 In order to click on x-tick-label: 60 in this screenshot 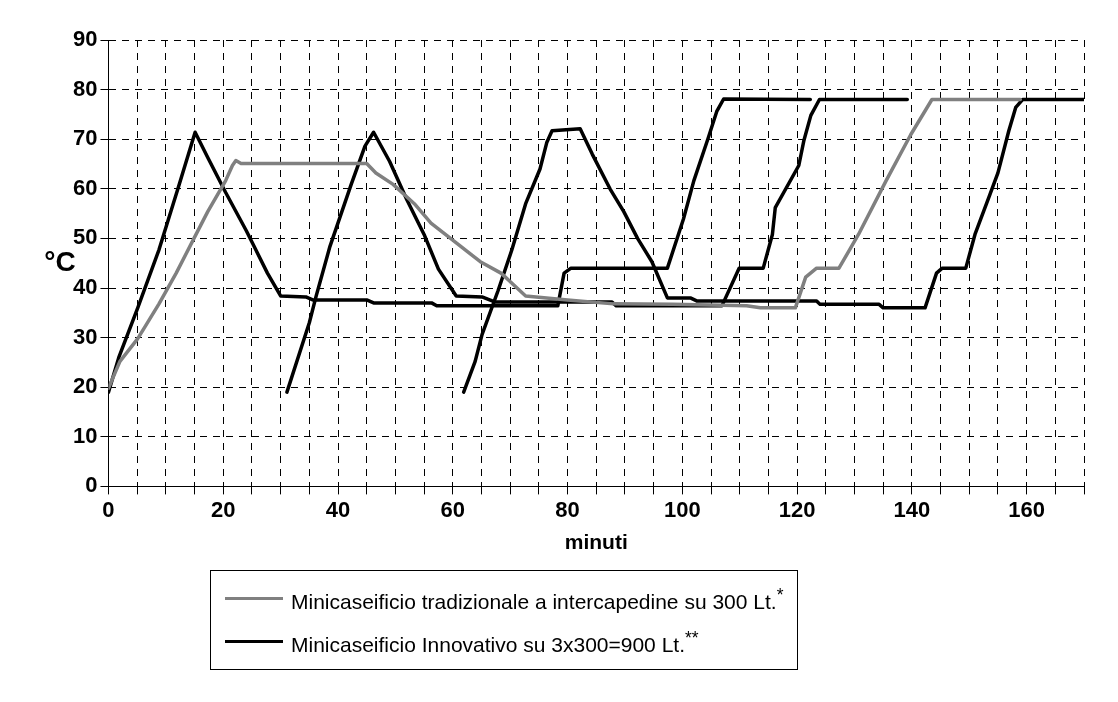, I will do `click(453, 509)`.